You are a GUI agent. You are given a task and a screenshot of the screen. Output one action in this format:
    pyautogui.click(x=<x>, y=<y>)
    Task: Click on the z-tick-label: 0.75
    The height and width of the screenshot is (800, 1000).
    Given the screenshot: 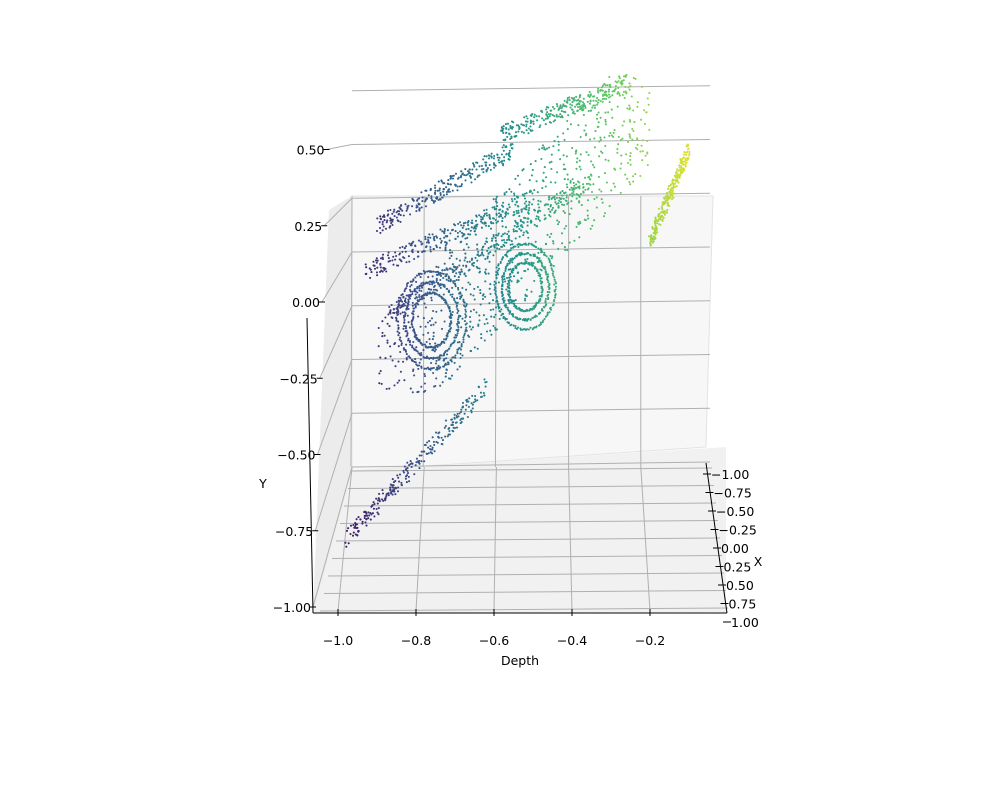 What is the action you would take?
    pyautogui.click(x=743, y=604)
    